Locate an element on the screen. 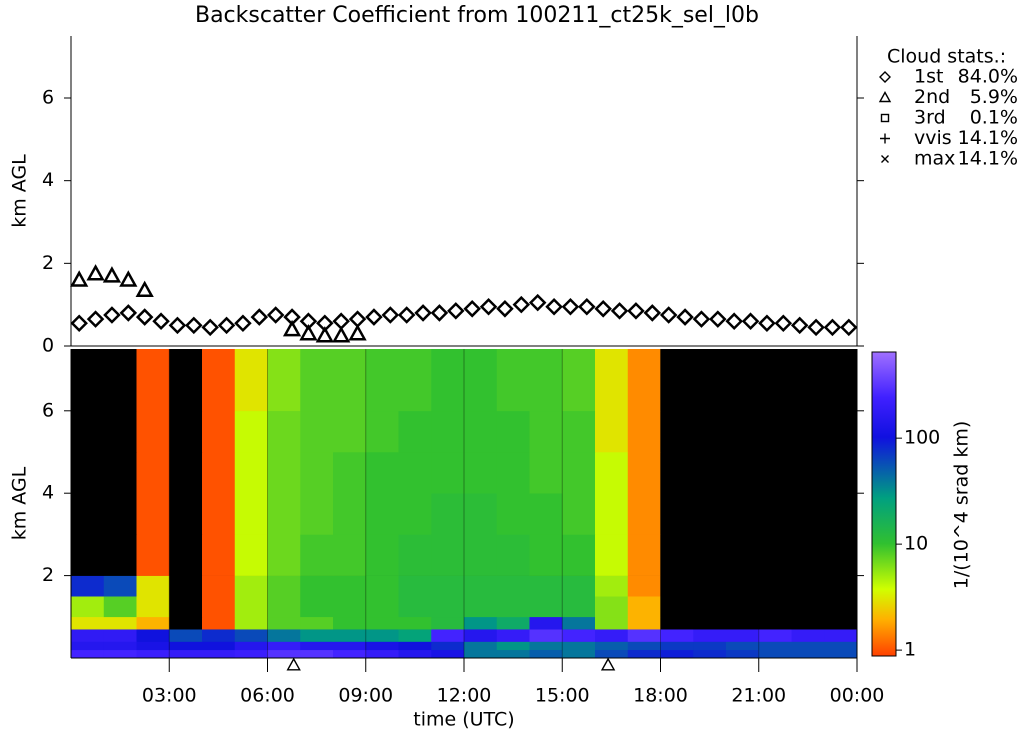 Image resolution: width=1022 pixels, height=730 pixels. x-tick-label: 09:00 is located at coordinates (365, 696).